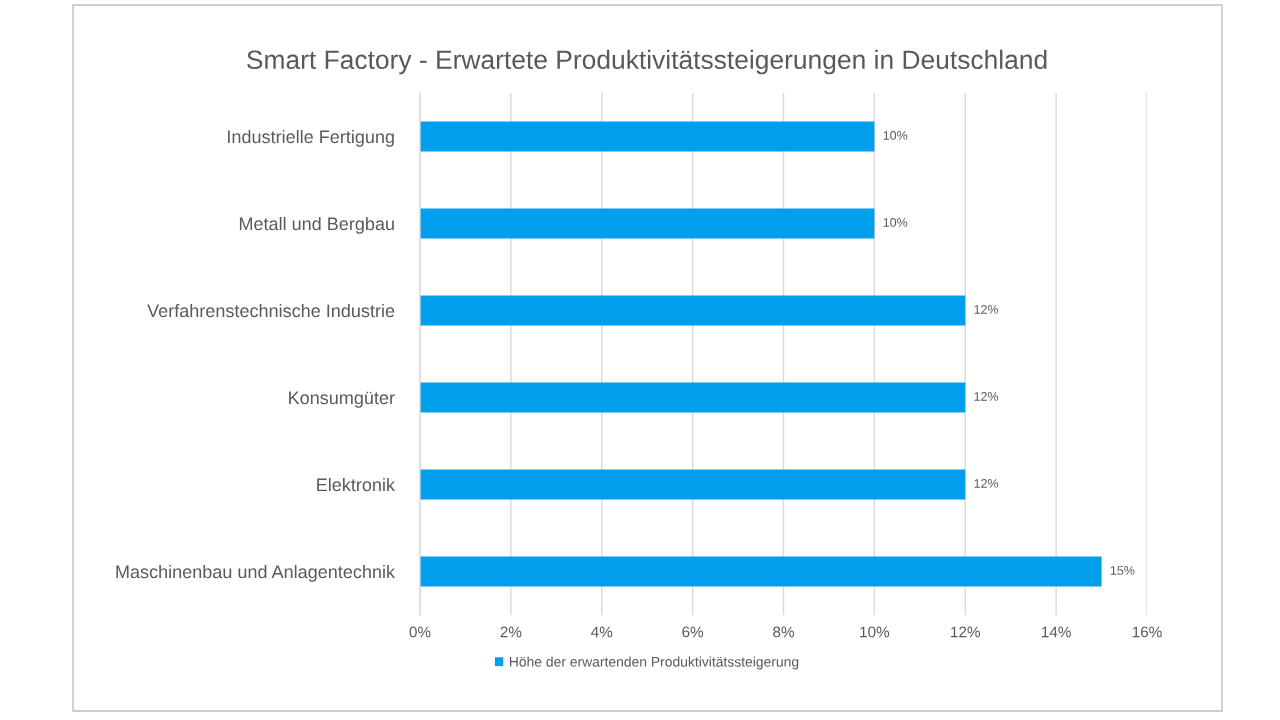 The height and width of the screenshot is (720, 1280). Describe the element at coordinates (875, 632) in the screenshot. I see `x-tick-label: 10%` at that location.